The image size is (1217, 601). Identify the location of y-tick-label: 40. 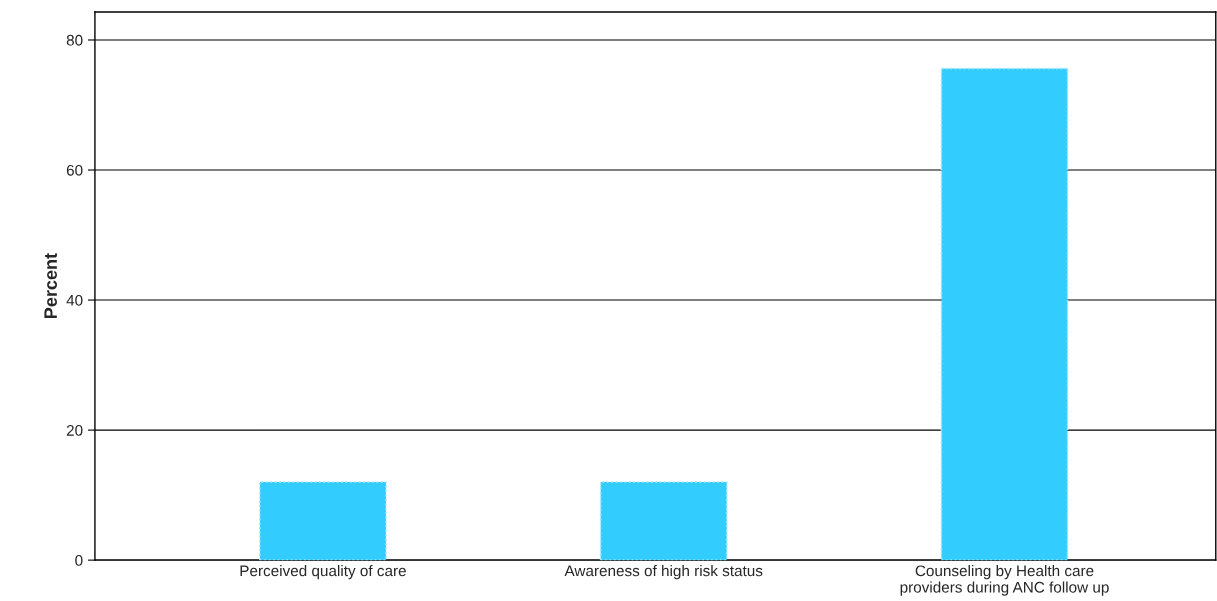
(74, 300).